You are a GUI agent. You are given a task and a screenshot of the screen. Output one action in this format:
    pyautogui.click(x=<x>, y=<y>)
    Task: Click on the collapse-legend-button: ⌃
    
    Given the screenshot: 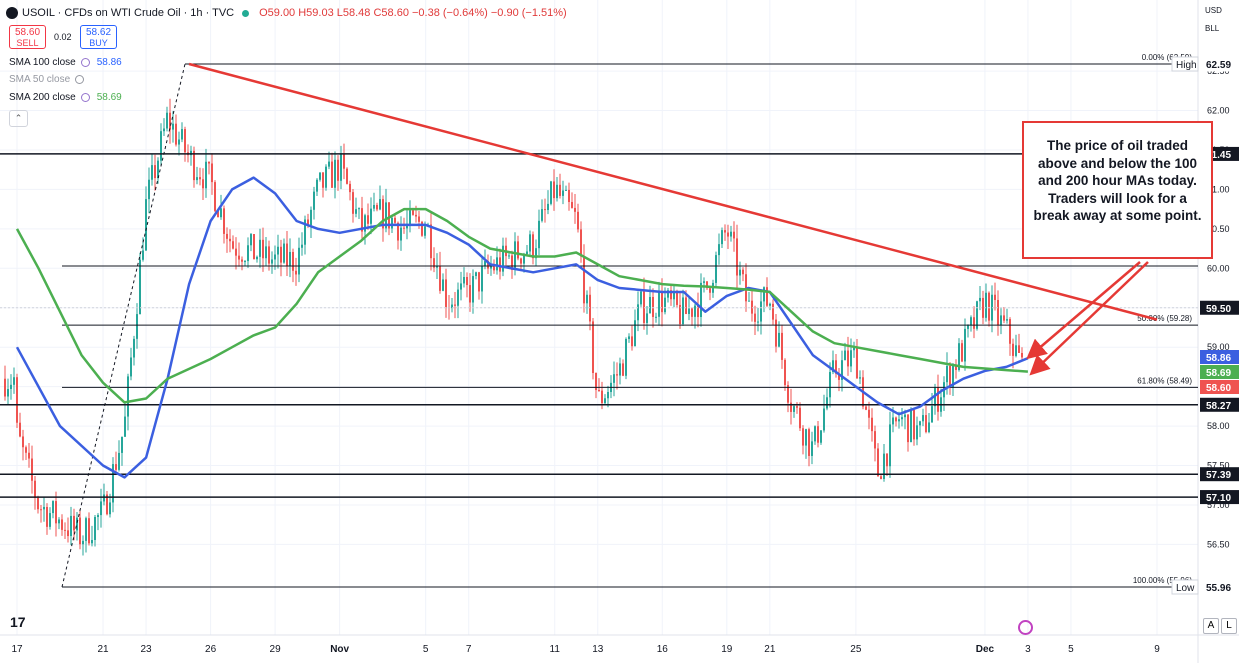 What is the action you would take?
    pyautogui.click(x=18, y=118)
    